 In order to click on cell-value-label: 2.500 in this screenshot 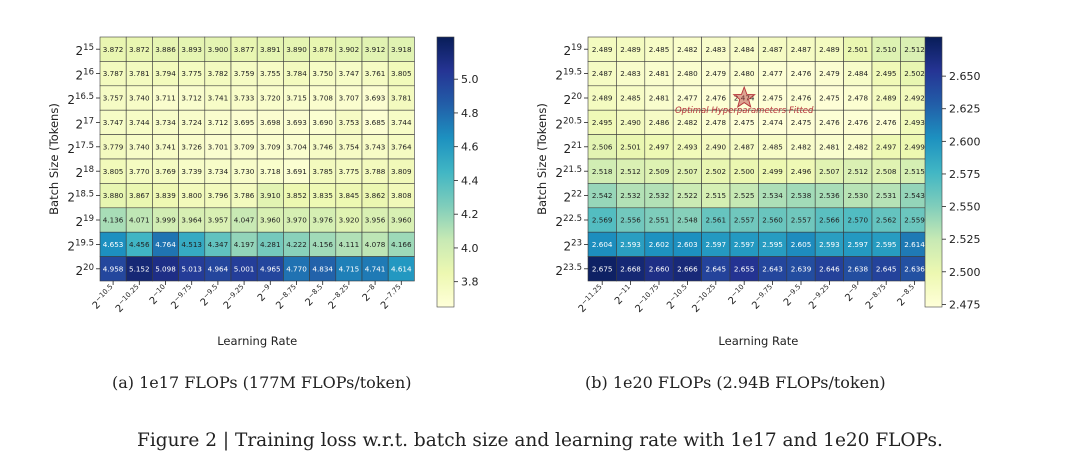, I will do `click(744, 171)`.